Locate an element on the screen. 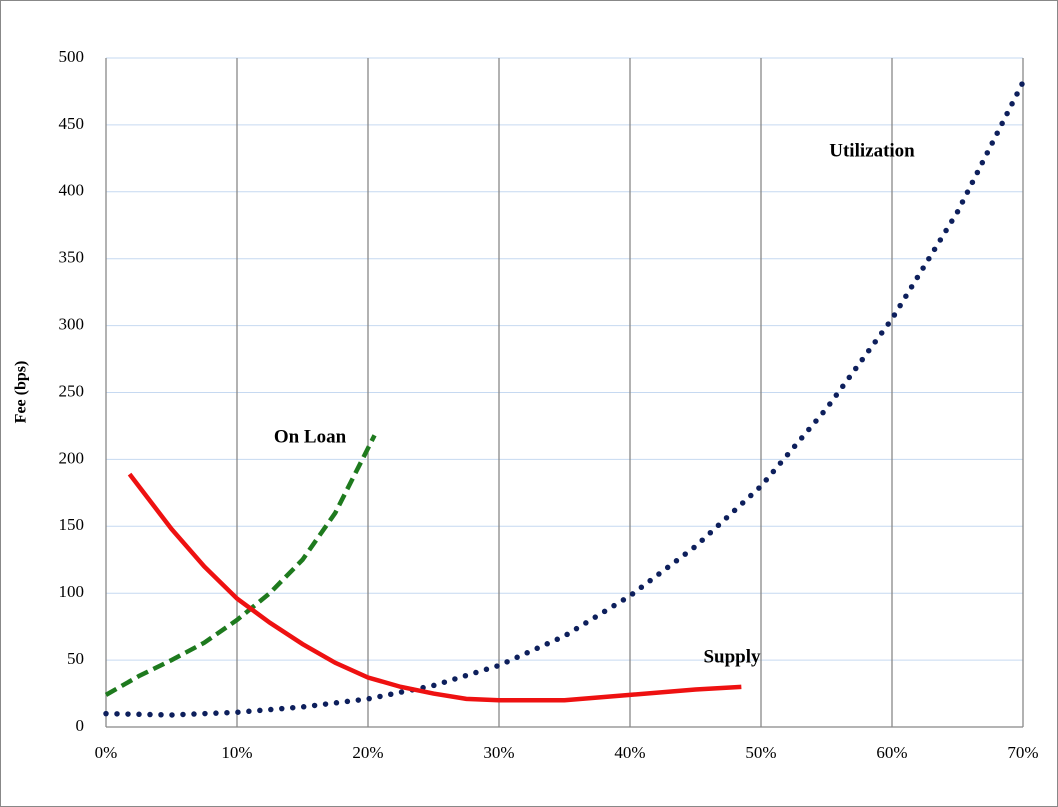  series-label: Supply is located at coordinates (732, 656).